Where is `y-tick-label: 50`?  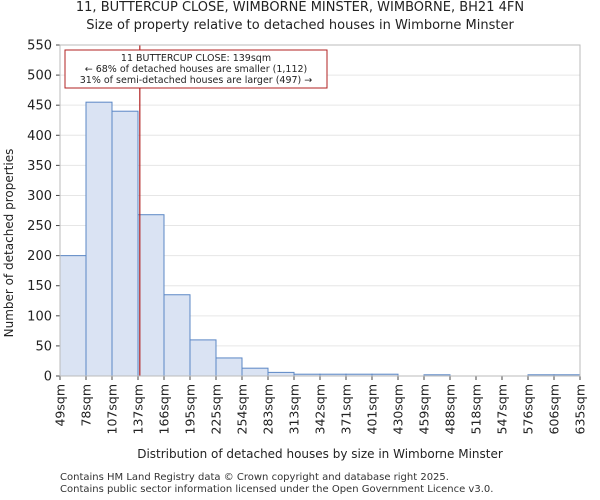
y-tick-label: 50 is located at coordinates (43, 346).